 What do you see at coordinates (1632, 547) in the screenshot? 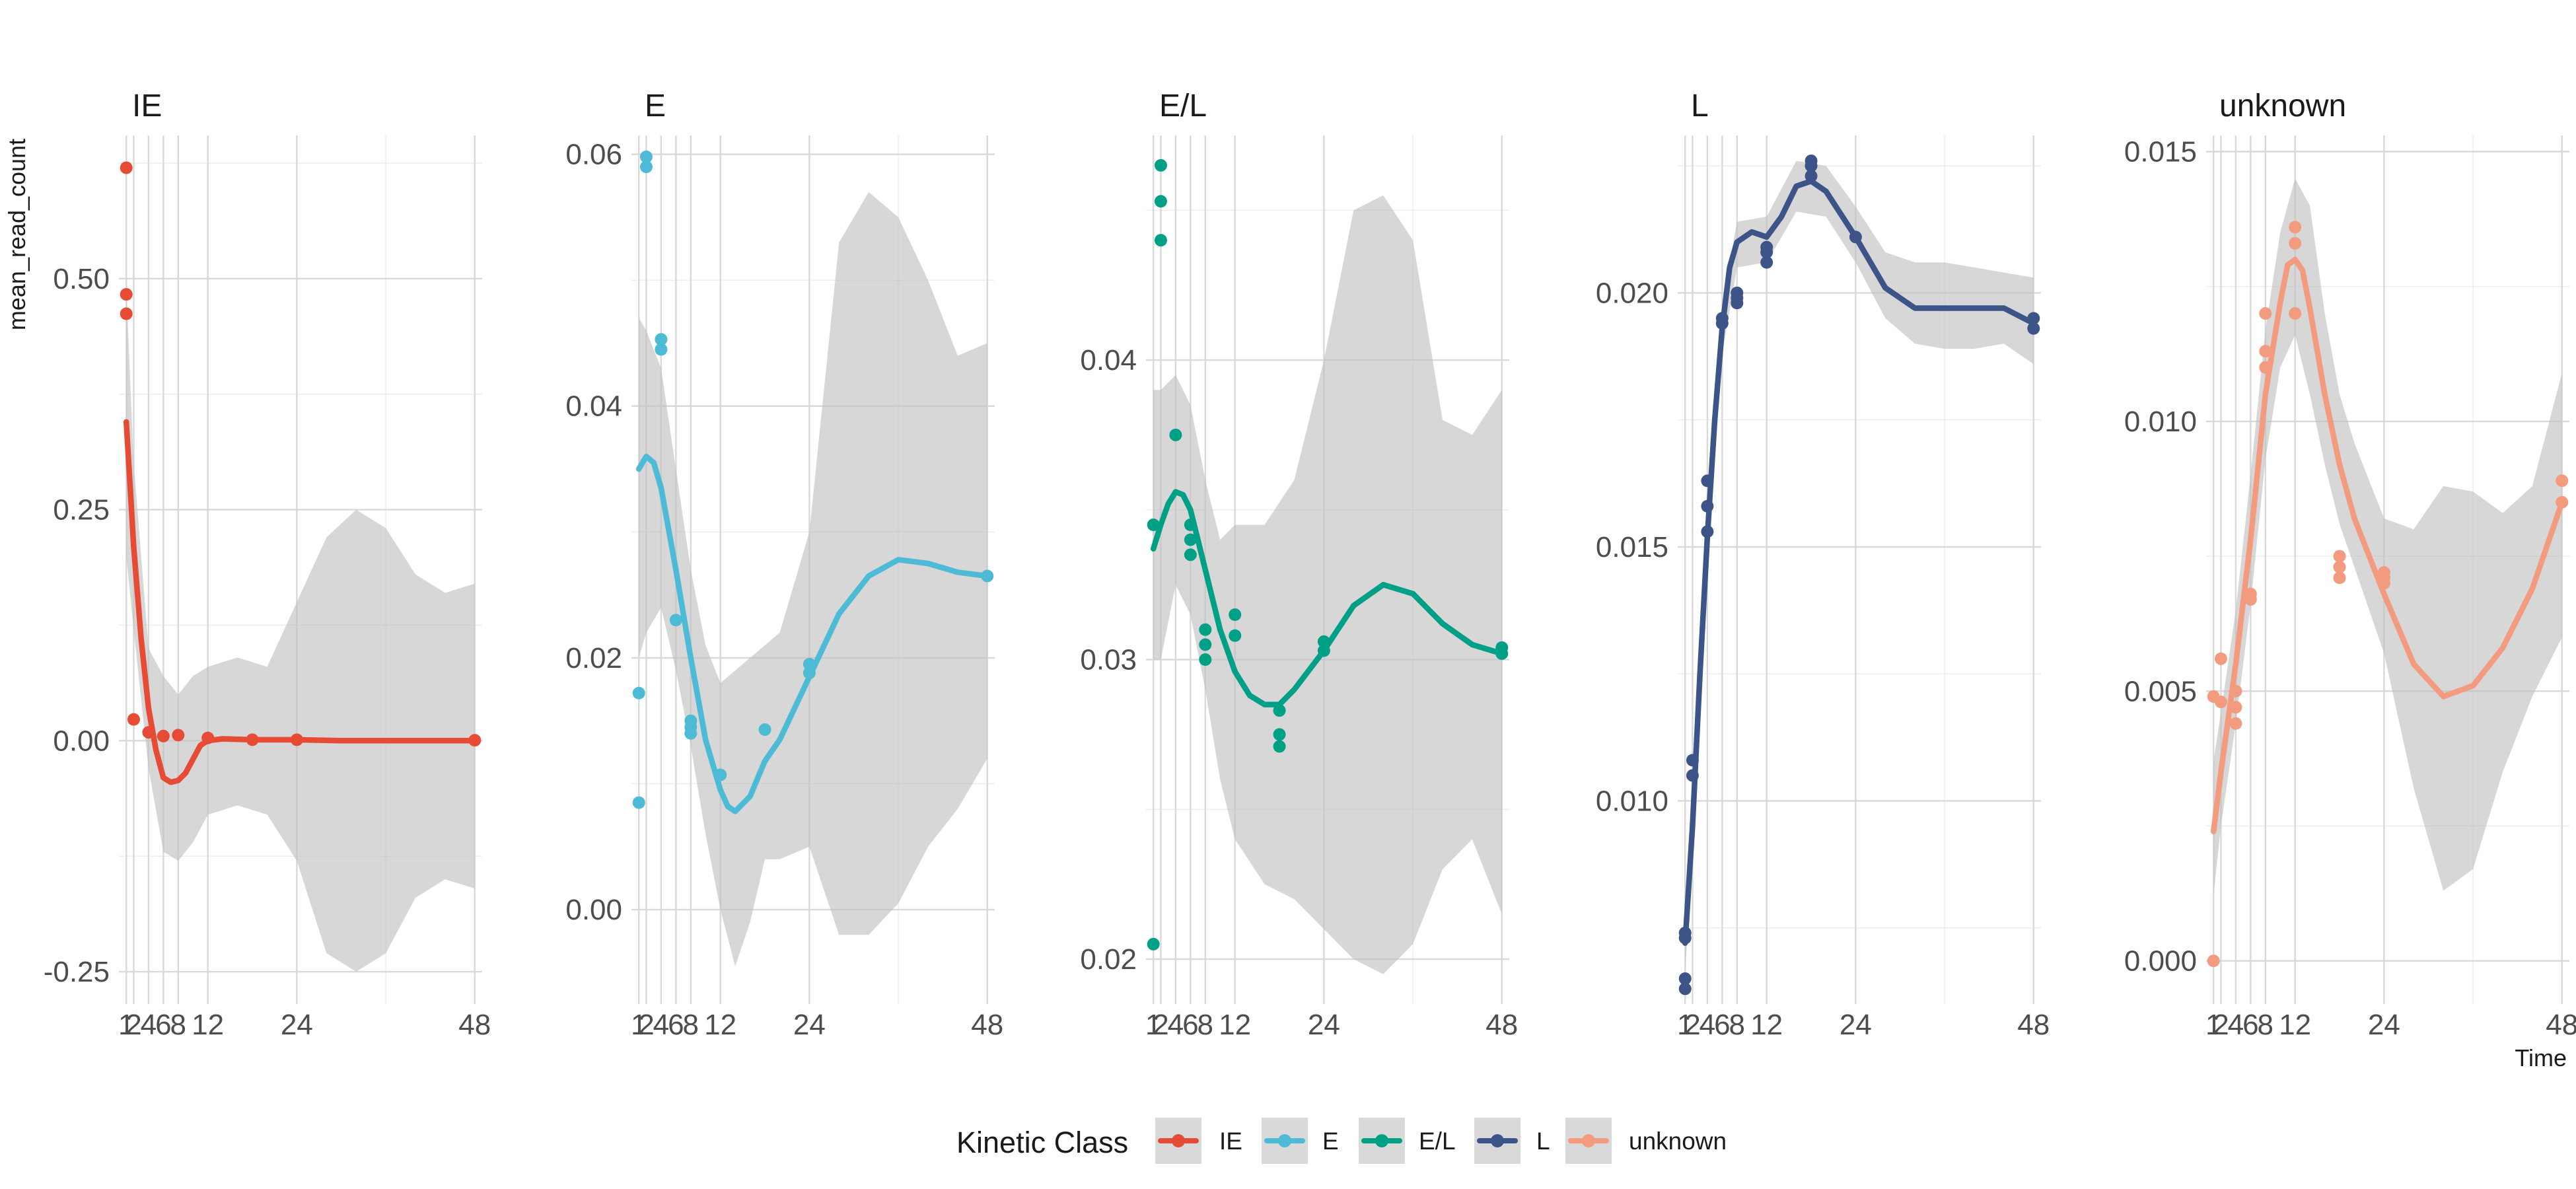
I see `y-tick-label: 0.015` at bounding box center [1632, 547].